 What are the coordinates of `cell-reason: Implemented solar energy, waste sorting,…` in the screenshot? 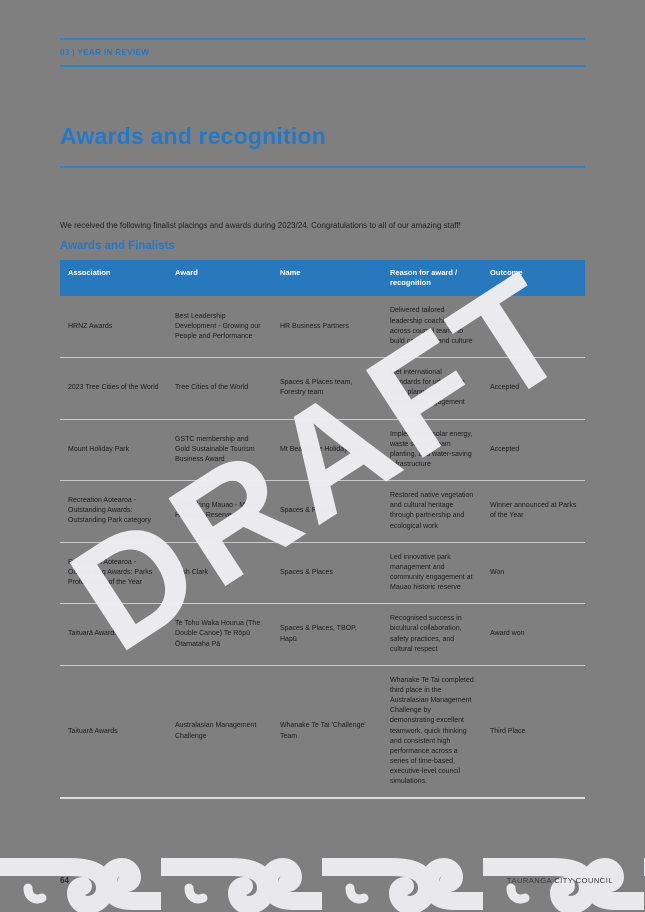 It's located at (432, 449).